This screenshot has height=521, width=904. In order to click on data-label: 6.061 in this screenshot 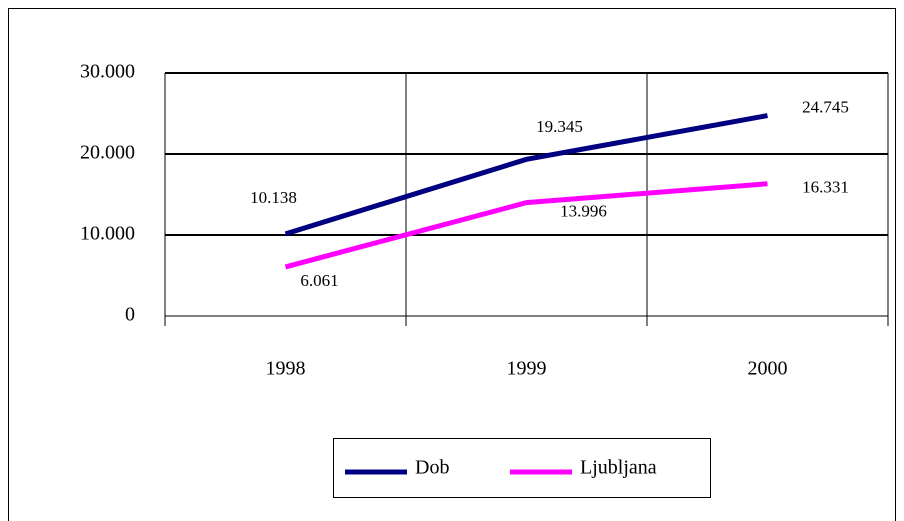, I will do `click(319, 280)`.